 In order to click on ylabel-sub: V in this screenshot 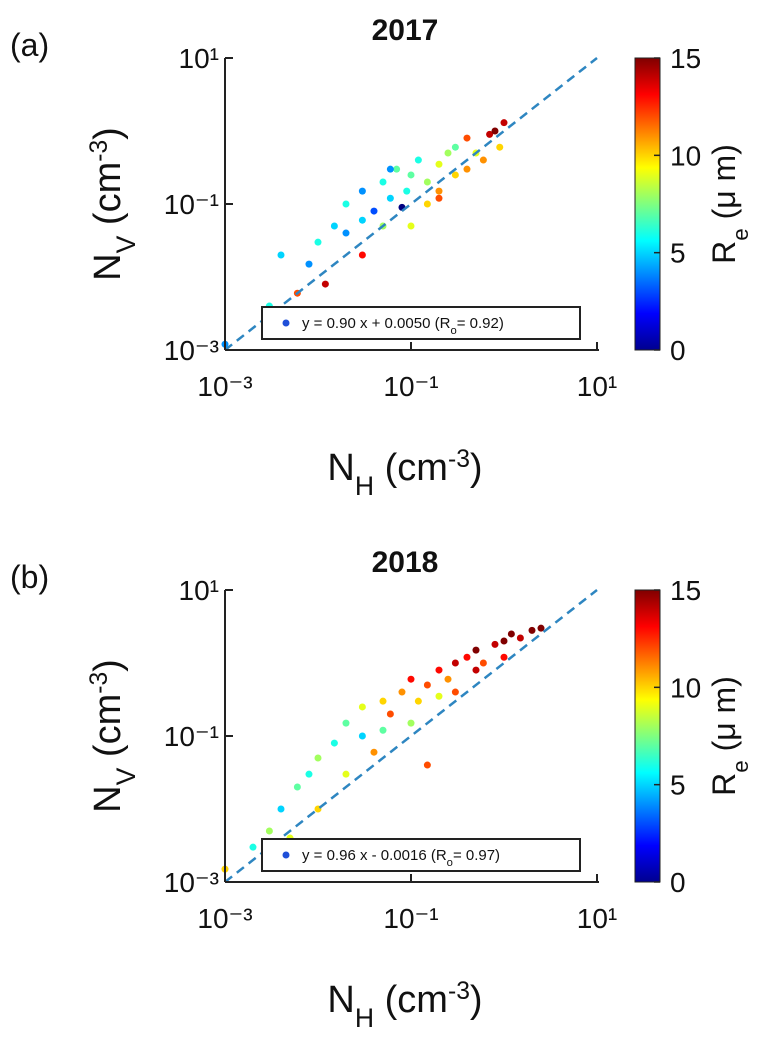, I will do `click(126, 244)`.